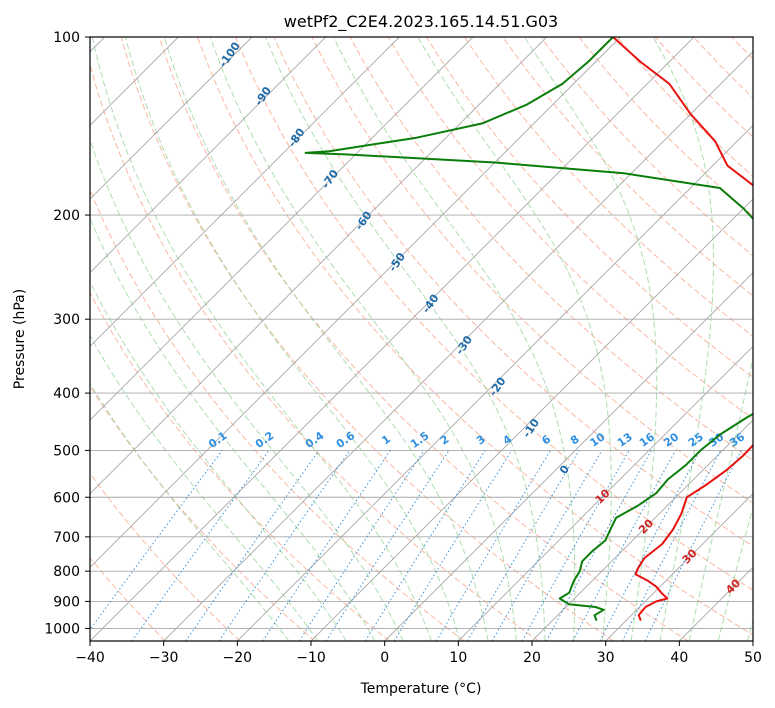  What do you see at coordinates (66, 572) in the screenshot?
I see `y-tick-label: 800` at bounding box center [66, 572].